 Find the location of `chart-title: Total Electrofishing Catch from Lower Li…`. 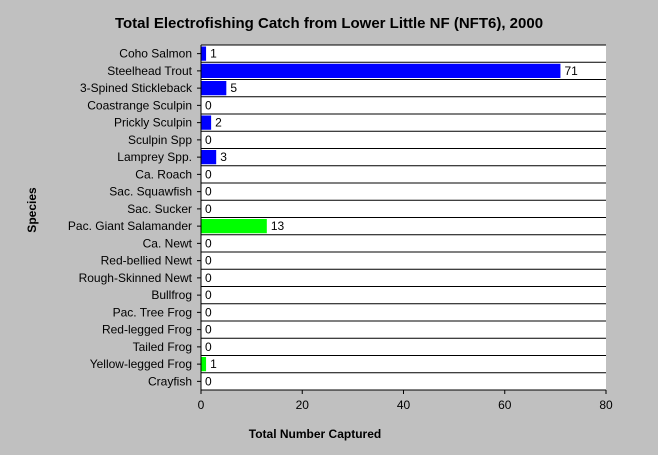

chart-title: Total Electrofishing Catch from Lower Li… is located at coordinates (329, 23).